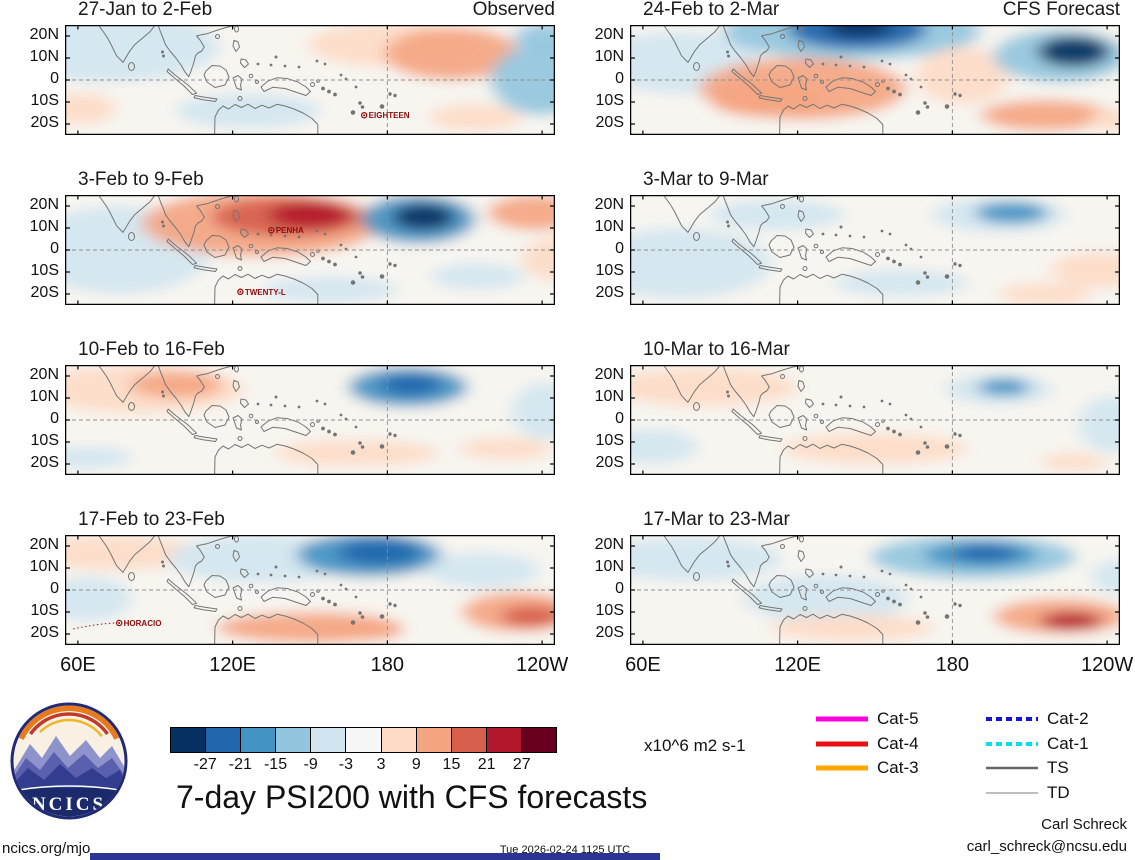 The image size is (1135, 860). I want to click on panel-date-title: 17-Mar to 23-Mar, so click(716, 519).